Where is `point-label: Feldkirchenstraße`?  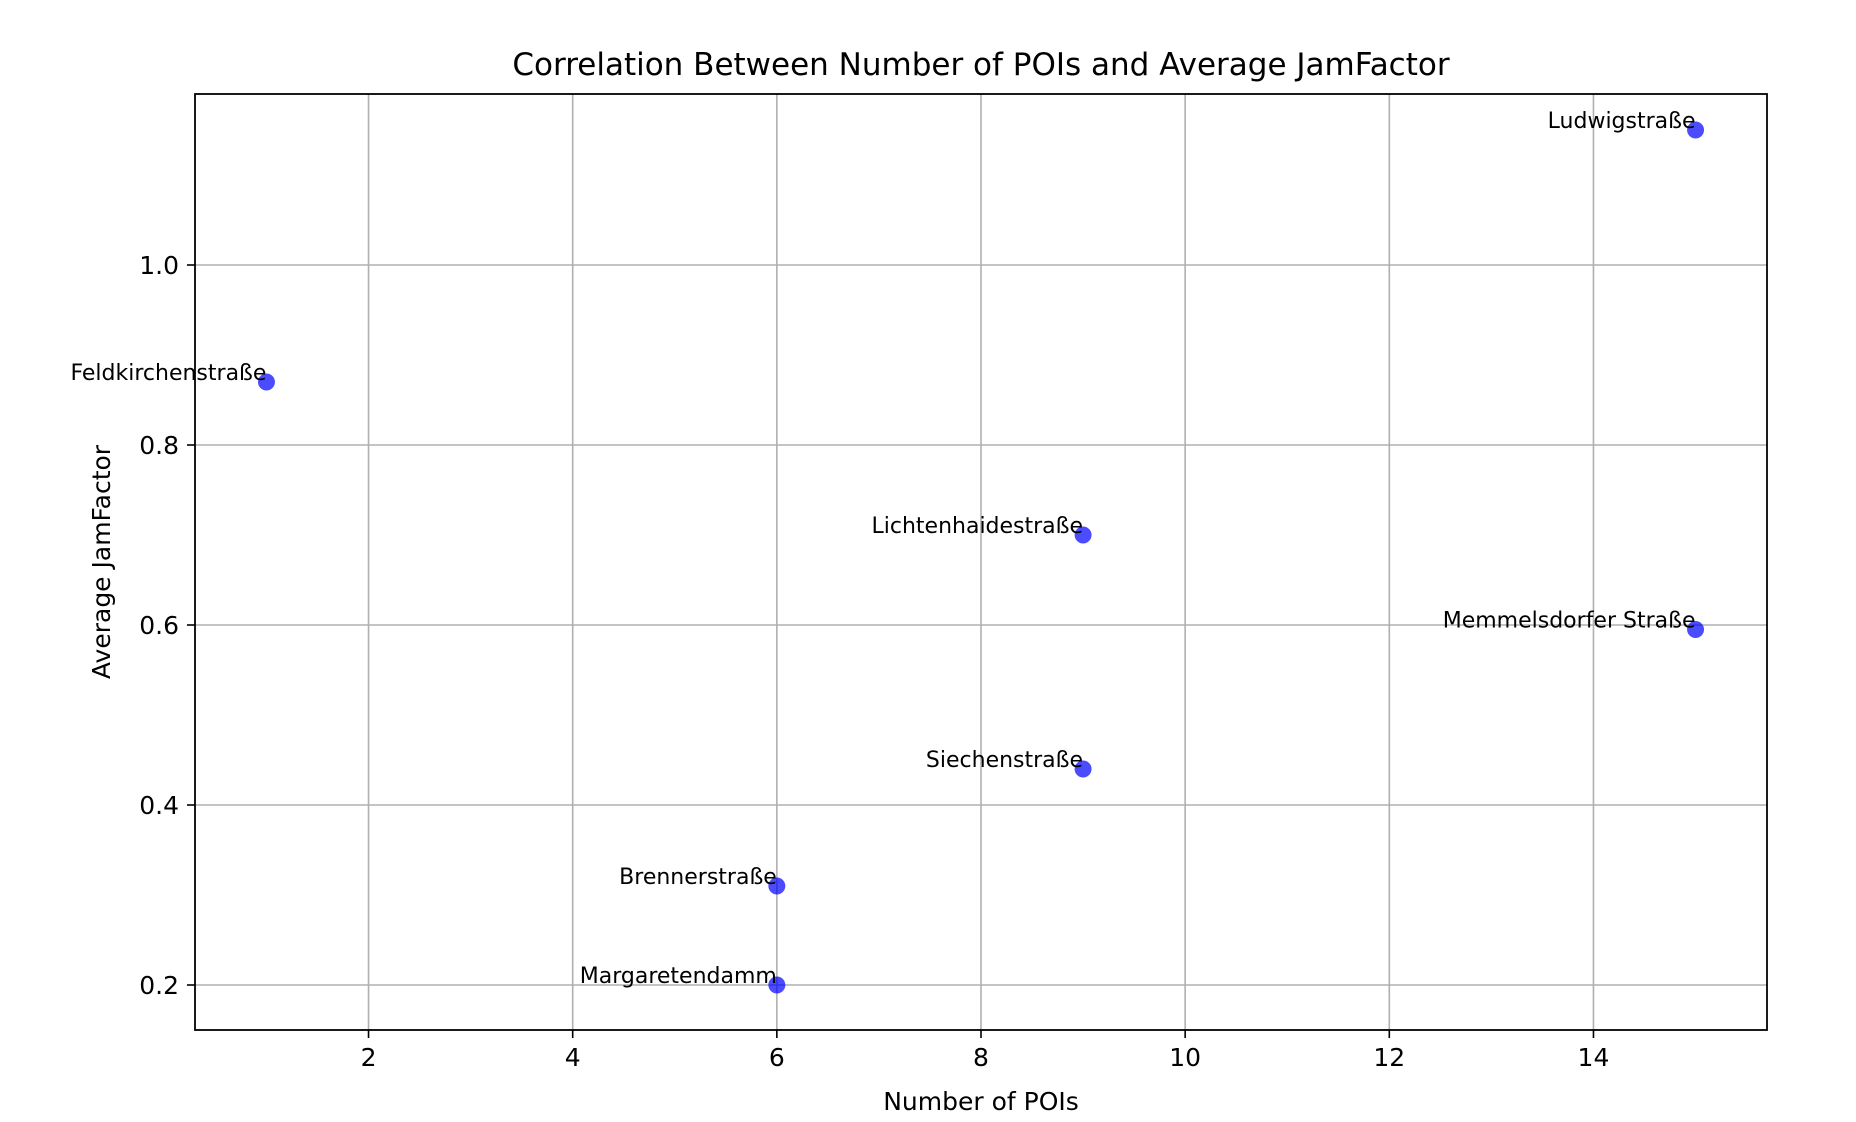
point-label: Feldkirchenstraße is located at coordinates (168, 373).